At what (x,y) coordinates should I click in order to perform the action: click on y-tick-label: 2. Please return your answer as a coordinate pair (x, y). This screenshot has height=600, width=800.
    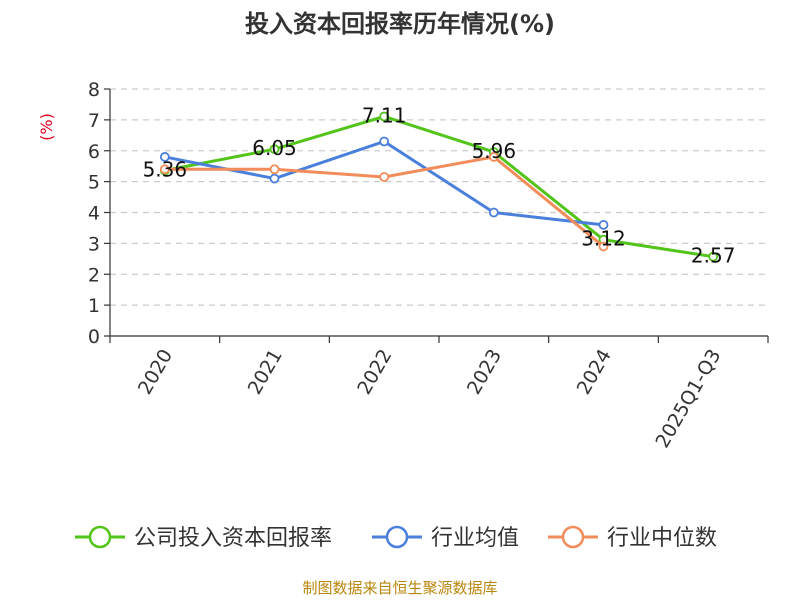
    Looking at the image, I should click on (94, 275).